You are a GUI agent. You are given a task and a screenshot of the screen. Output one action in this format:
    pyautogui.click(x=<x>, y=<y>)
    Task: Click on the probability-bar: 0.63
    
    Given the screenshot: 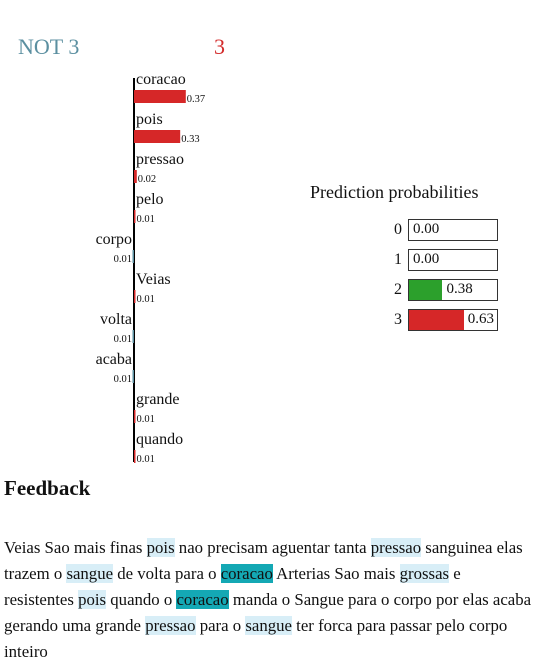 What is the action you would take?
    pyautogui.click(x=453, y=320)
    